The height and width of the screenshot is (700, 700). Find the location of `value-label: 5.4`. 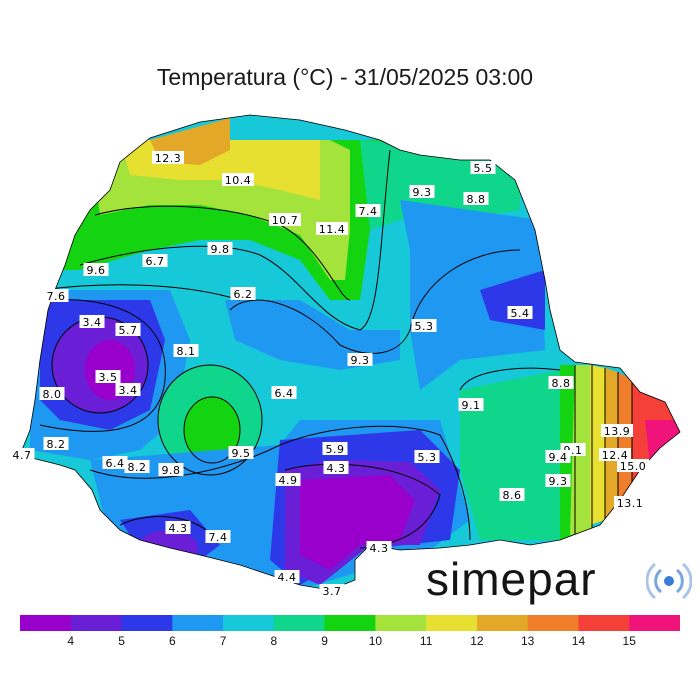

value-label: 5.4 is located at coordinates (520, 313).